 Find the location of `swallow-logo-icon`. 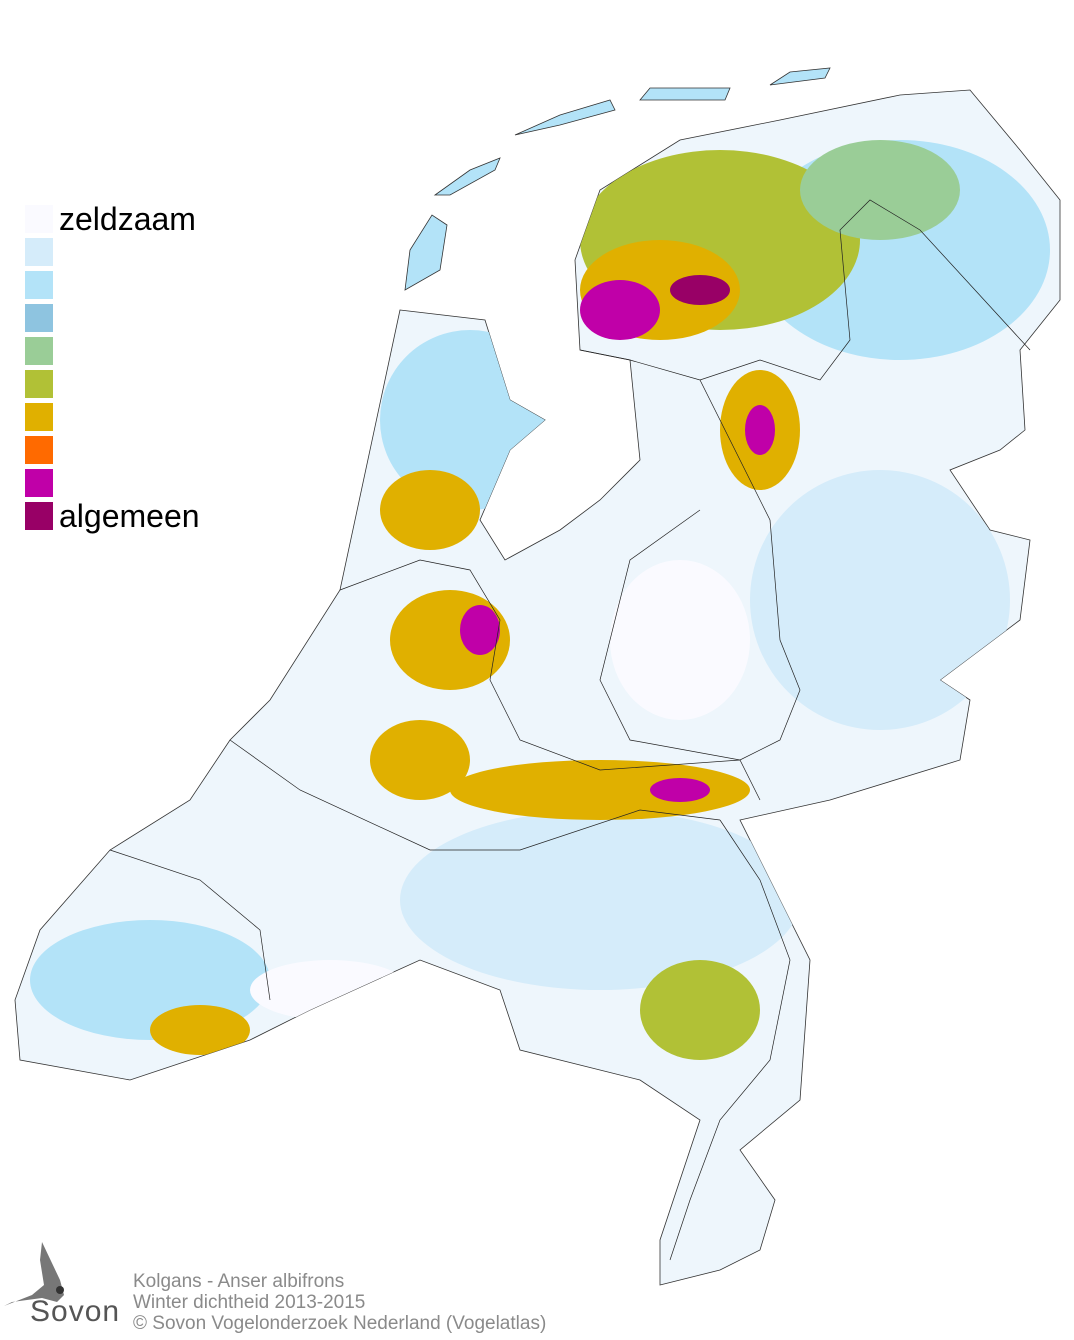

swallow-logo-icon is located at coordinates (34, 1274).